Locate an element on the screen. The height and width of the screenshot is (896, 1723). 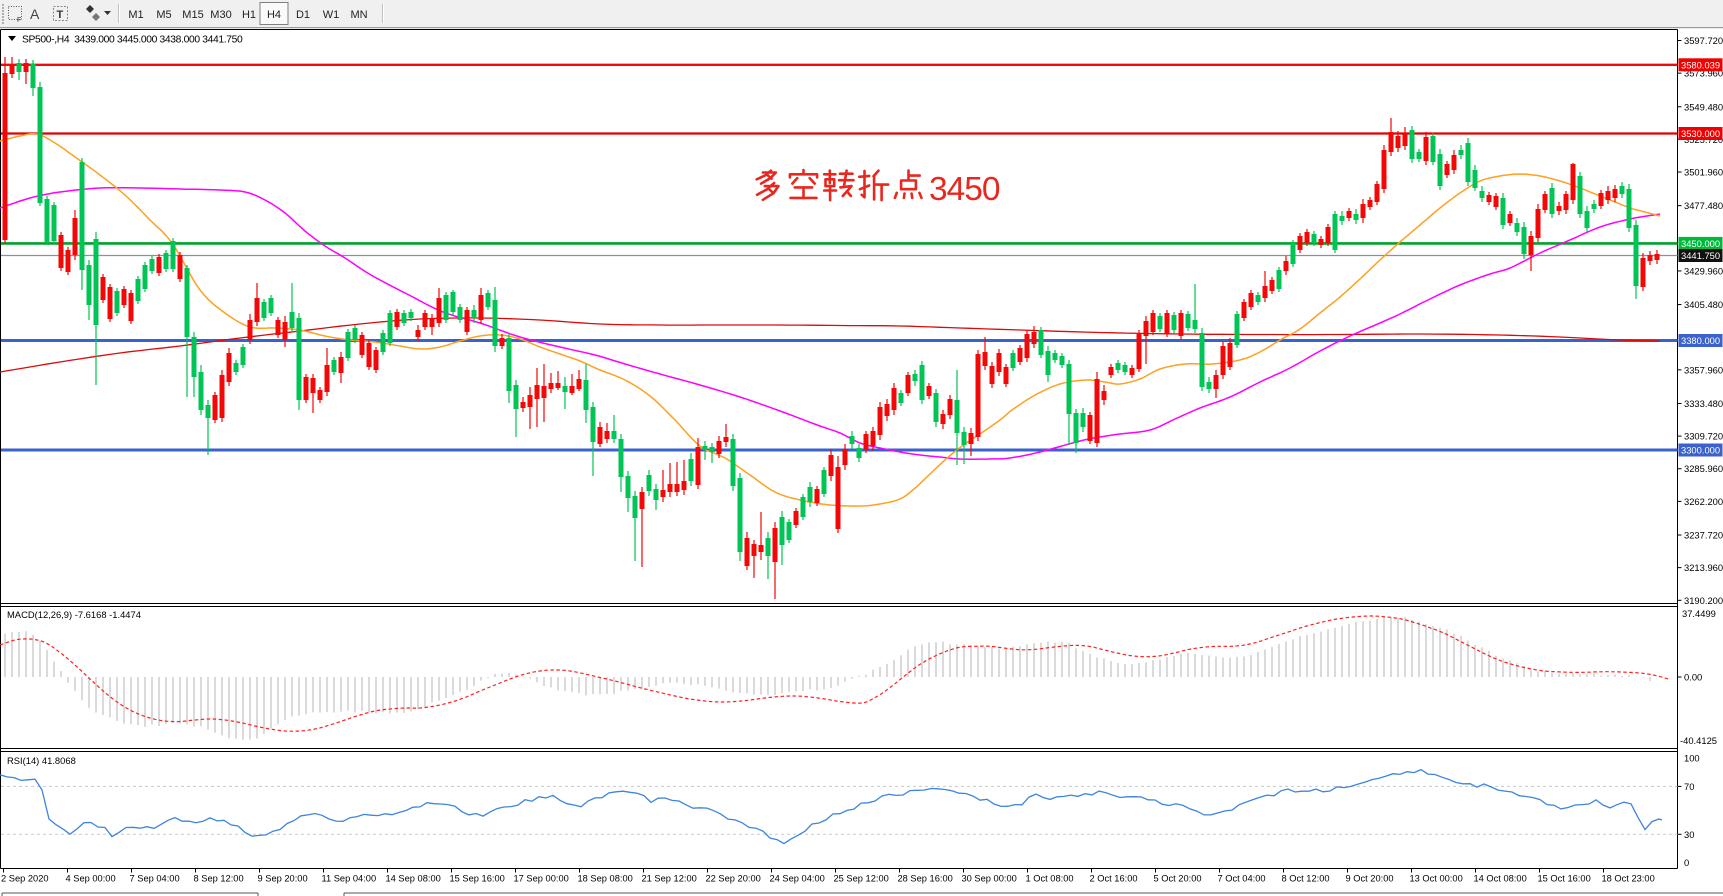
svg-text: 1 Oct 08:00 is located at coordinates (1050, 879).